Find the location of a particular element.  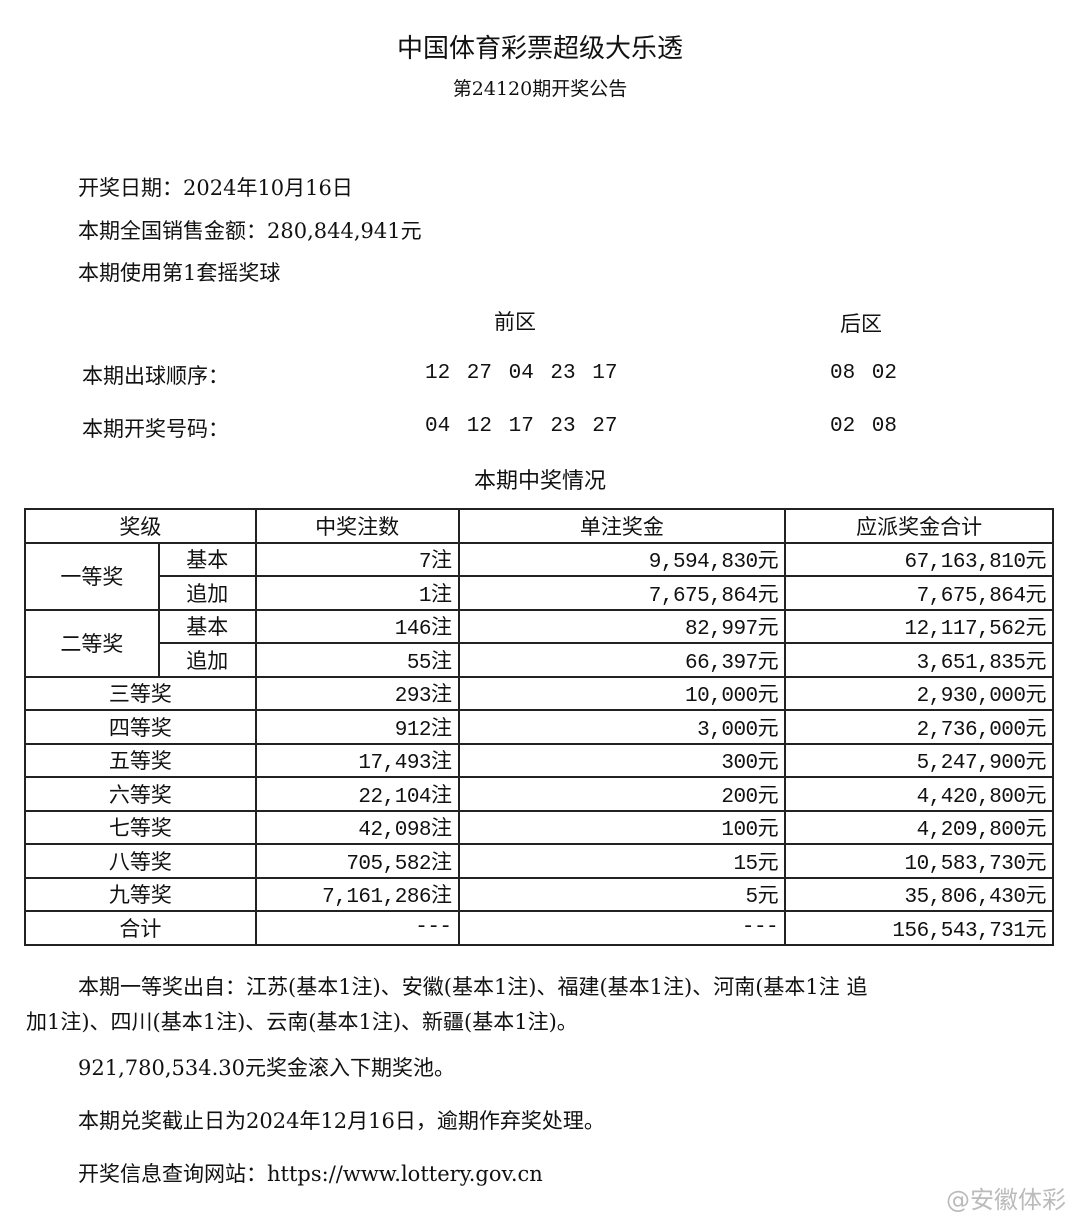

winner-count: 705,582注 is located at coordinates (357, 861).